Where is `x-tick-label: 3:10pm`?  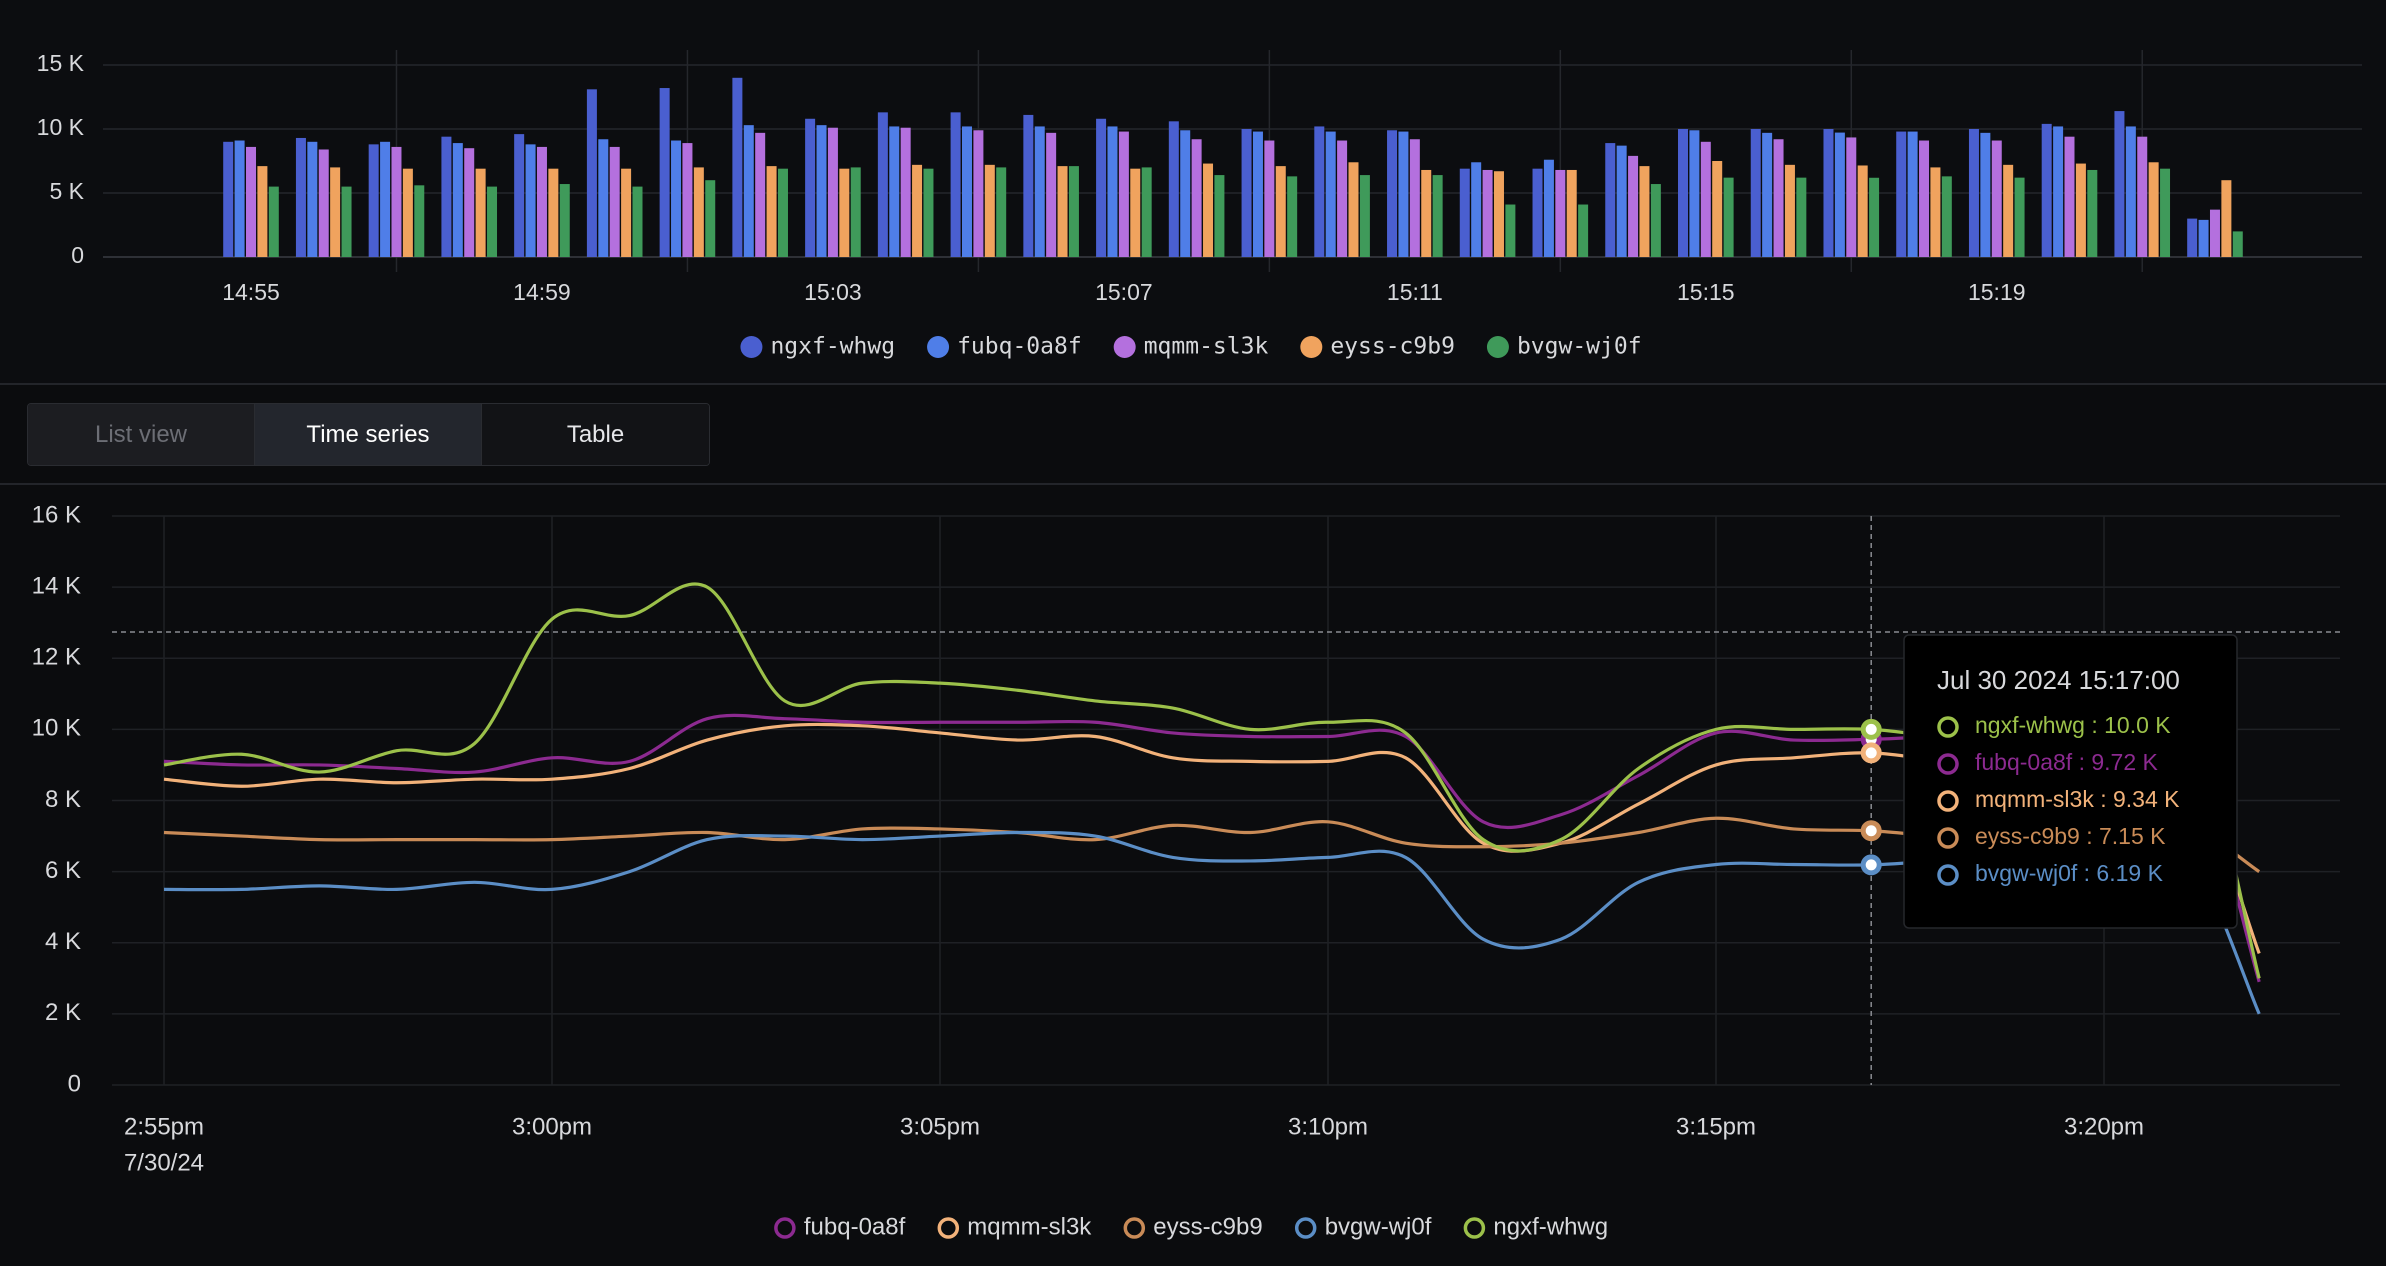 x-tick-label: 3:10pm is located at coordinates (1328, 1126).